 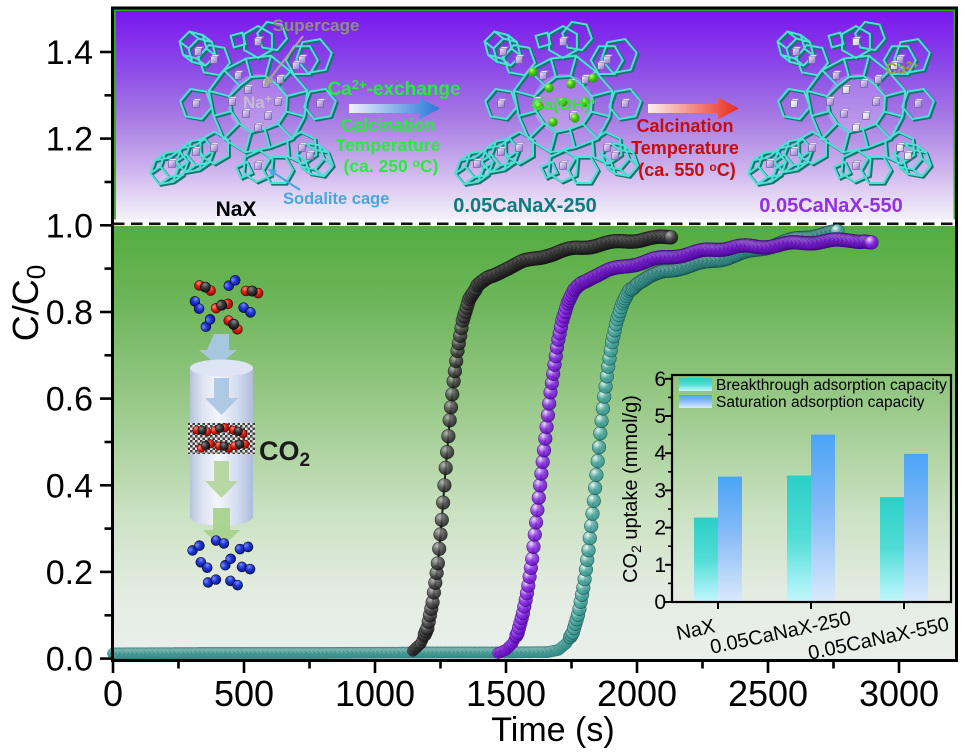 I want to click on svg-text: NaX, so click(x=236, y=209).